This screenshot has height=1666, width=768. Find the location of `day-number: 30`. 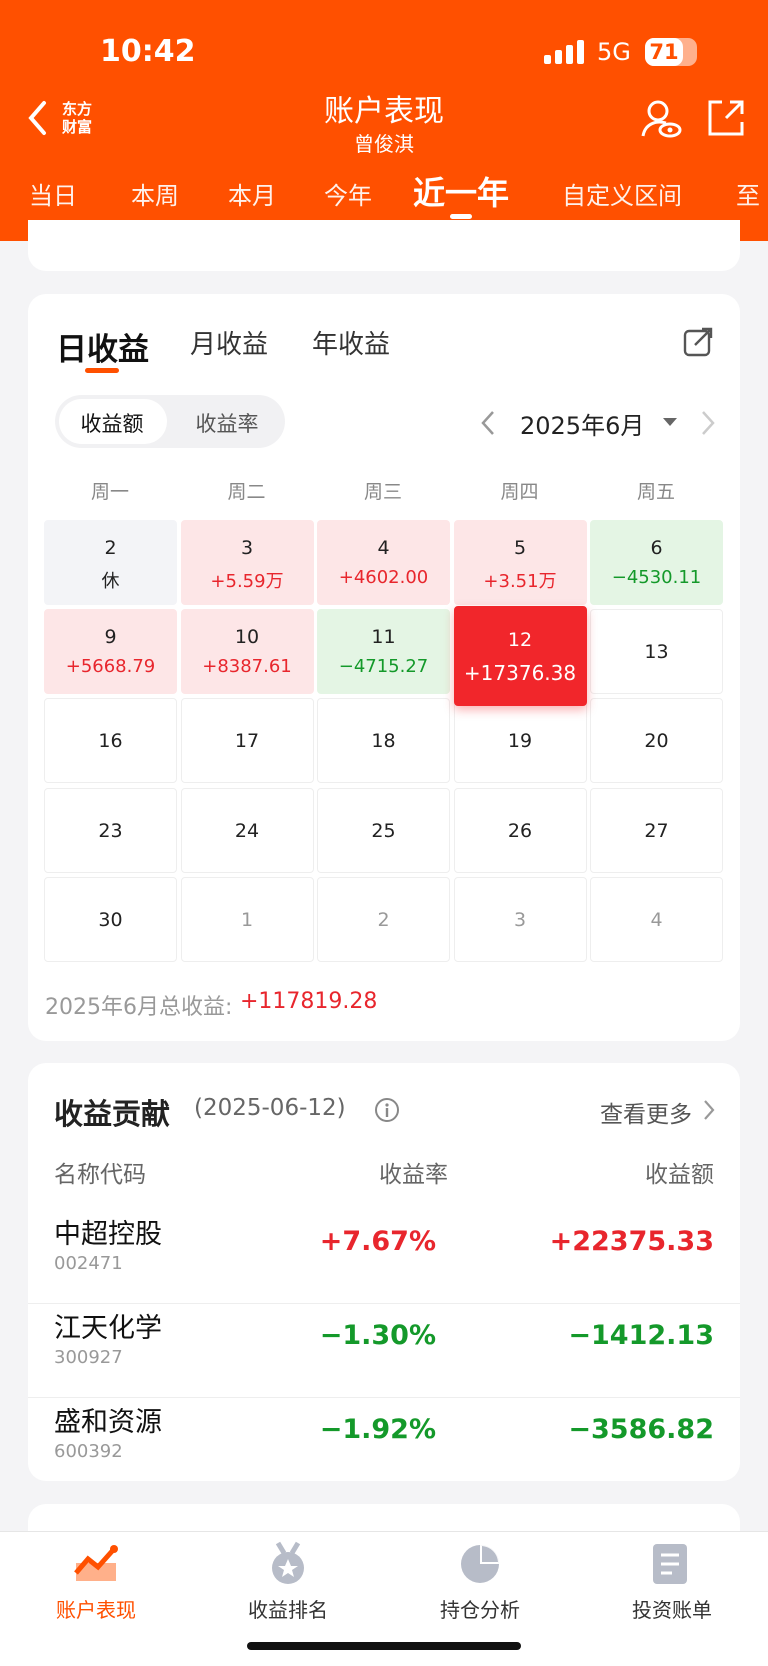

day-number: 30 is located at coordinates (110, 919).